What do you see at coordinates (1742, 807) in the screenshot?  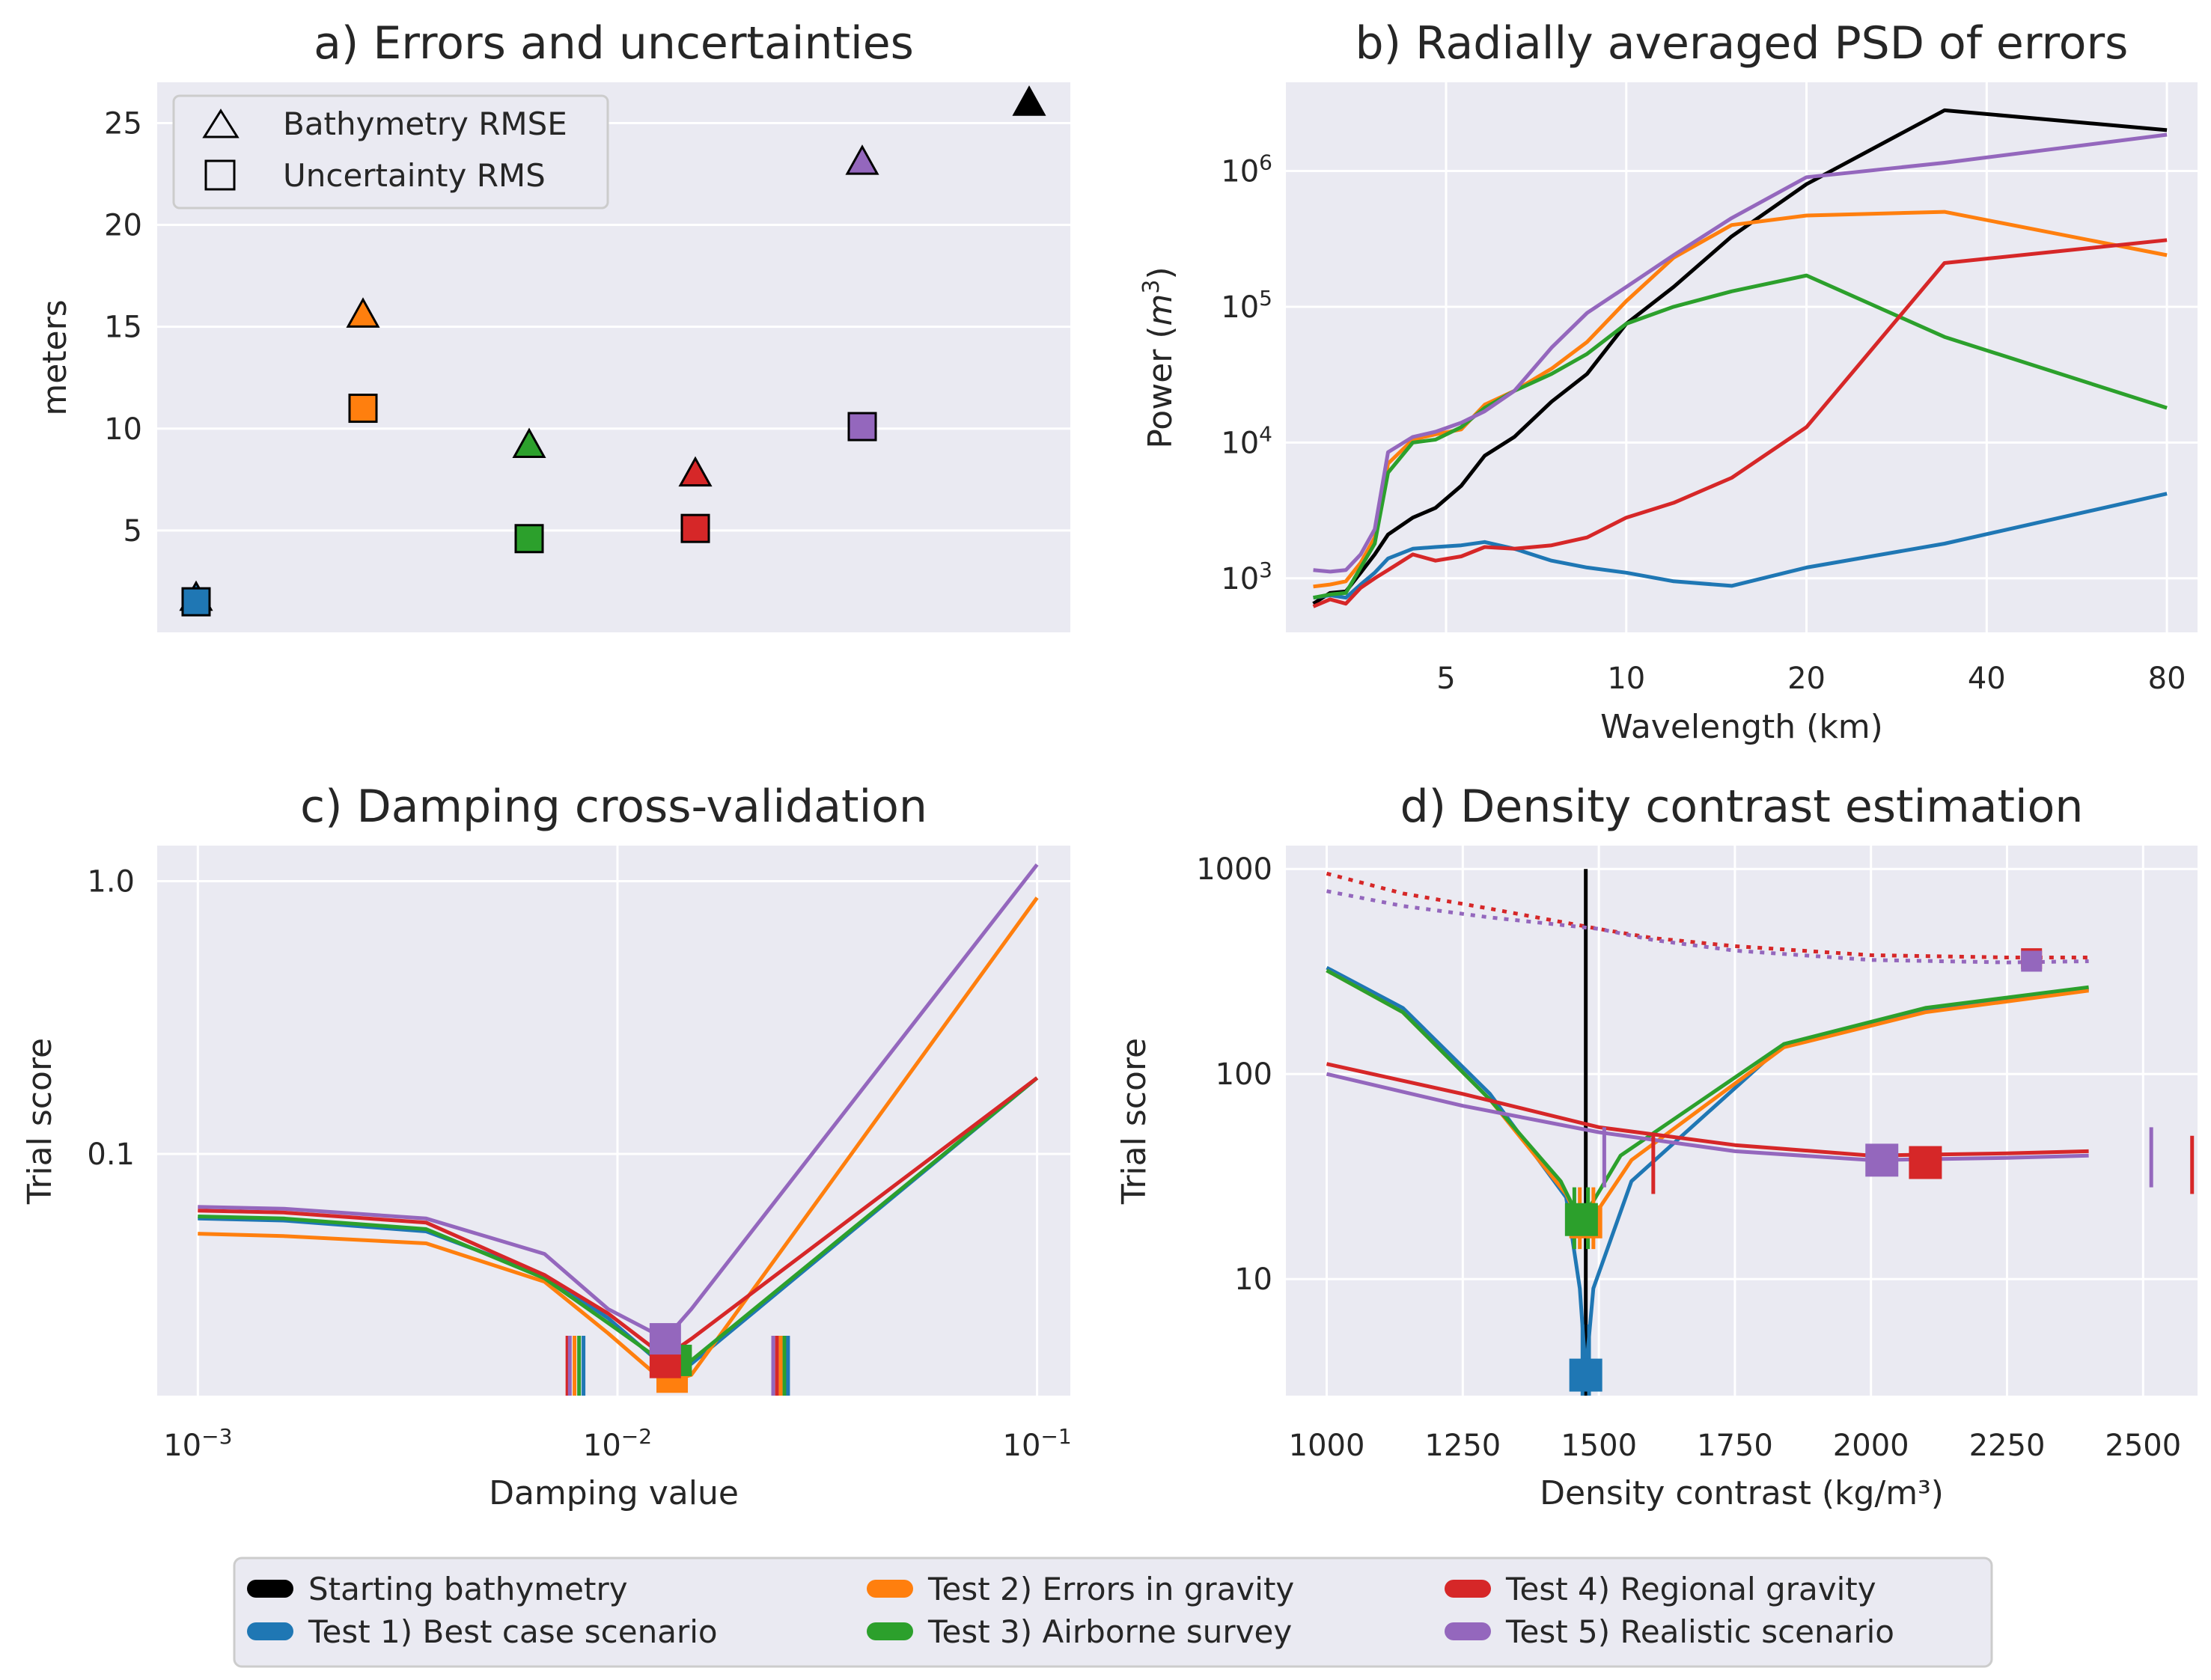 I see `panel-d-title: d) Density contrast estimation` at bounding box center [1742, 807].